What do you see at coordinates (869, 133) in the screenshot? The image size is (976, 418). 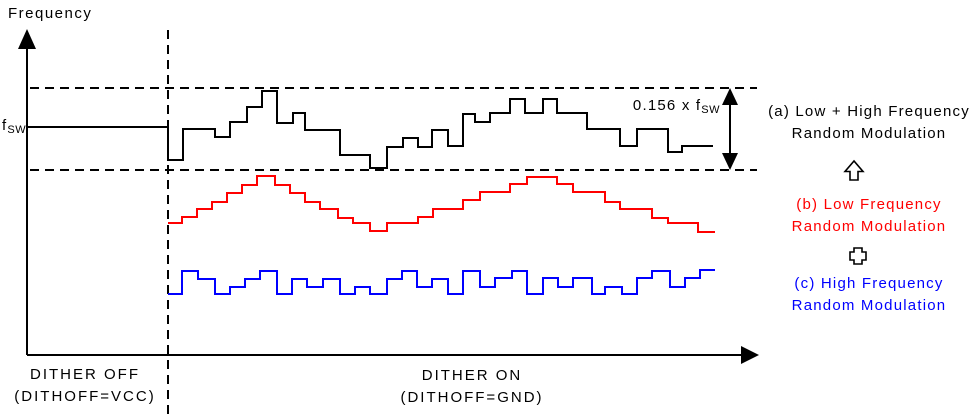 I see `legend-a-line2: Random Modulation` at bounding box center [869, 133].